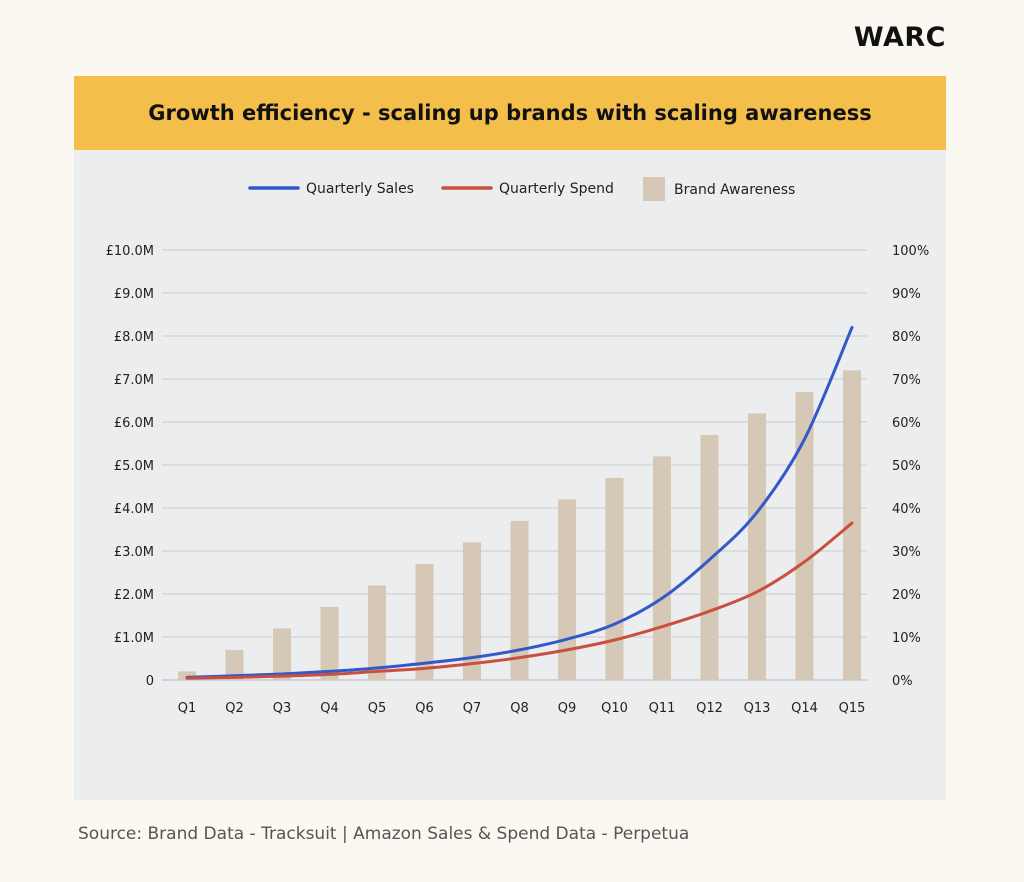 Image resolution: width=1024 pixels, height=882 pixels. What do you see at coordinates (906, 423) in the screenshot?
I see `y-right-tick-label: 60%` at bounding box center [906, 423].